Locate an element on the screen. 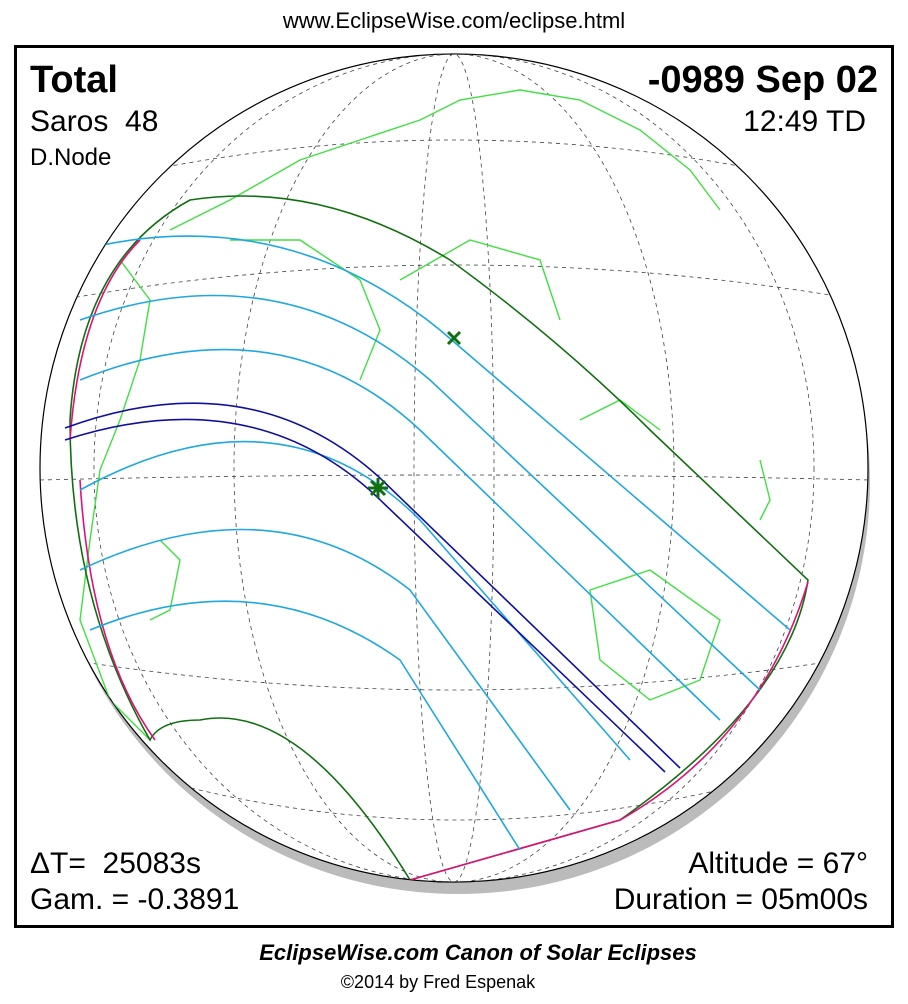  copyright: ©2014 by Fred Espenak is located at coordinates (438, 982).